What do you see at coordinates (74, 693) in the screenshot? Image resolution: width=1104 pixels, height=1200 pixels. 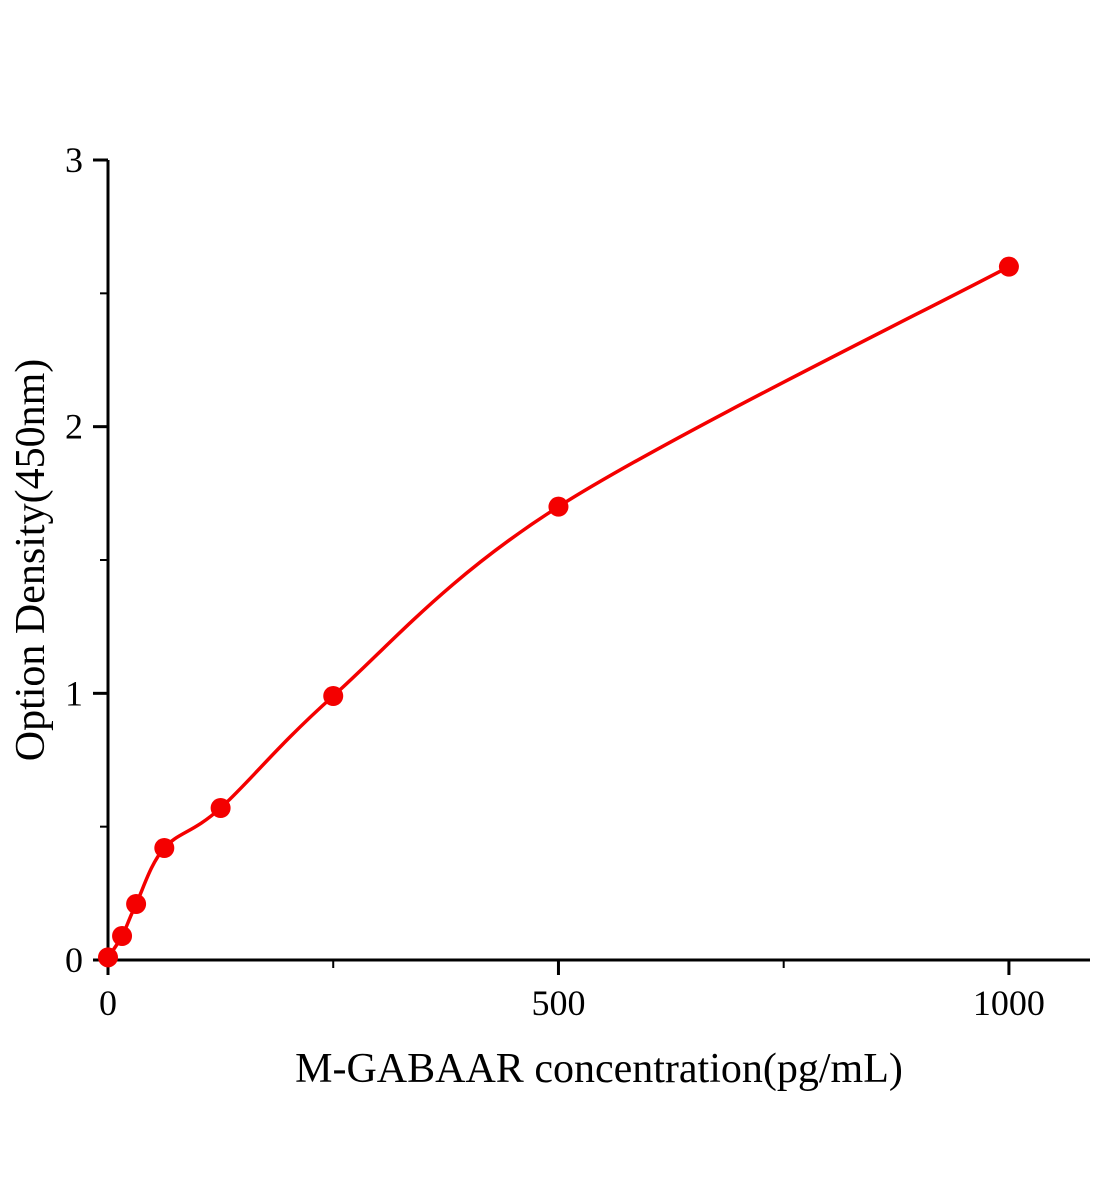 I see `y-tick-label: 1` at bounding box center [74, 693].